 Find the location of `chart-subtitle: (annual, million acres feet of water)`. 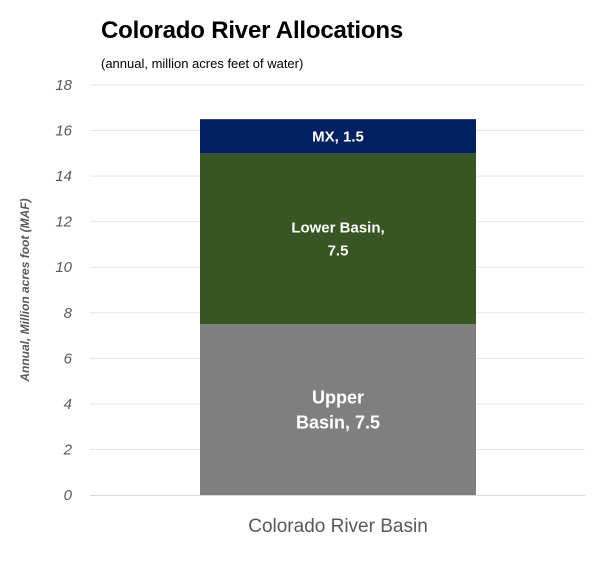

chart-subtitle: (annual, million acres feet of water) is located at coordinates (202, 63).